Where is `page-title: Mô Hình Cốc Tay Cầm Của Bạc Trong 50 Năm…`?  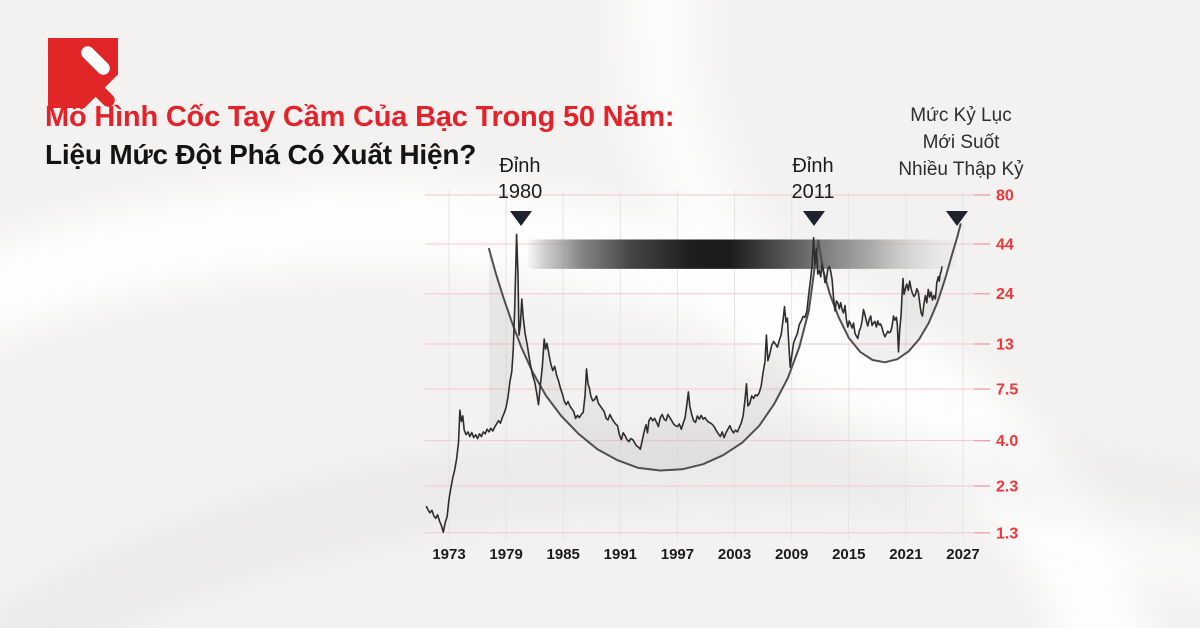
page-title: Mô Hình Cốc Tay Cầm Của Bạc Trong 50 Năm… is located at coordinates (360, 117).